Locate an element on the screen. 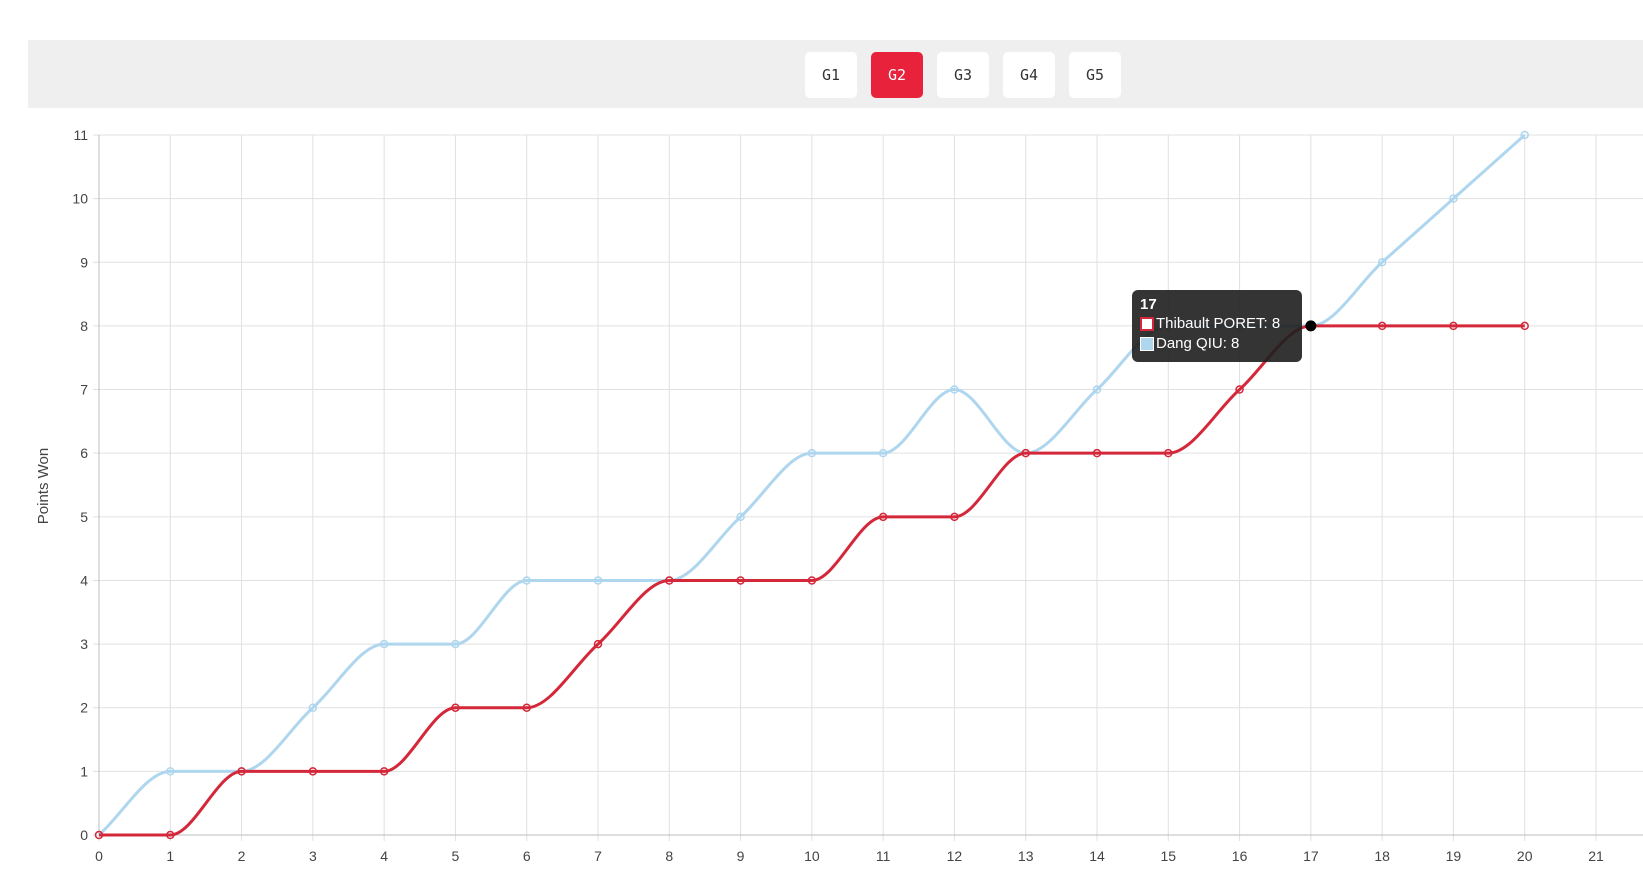 Image resolution: width=1643 pixels, height=870 pixels. y-tick-label: 2 is located at coordinates (84, 708).